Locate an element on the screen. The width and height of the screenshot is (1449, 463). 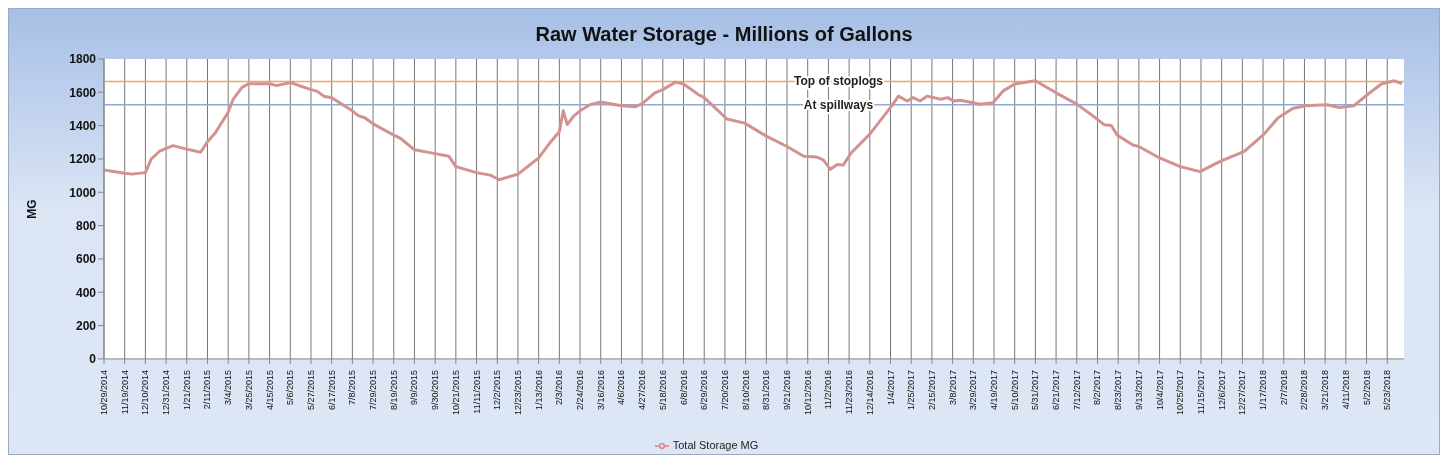
x-tick-label: 7/12/2017 is located at coordinates (1076, 389).